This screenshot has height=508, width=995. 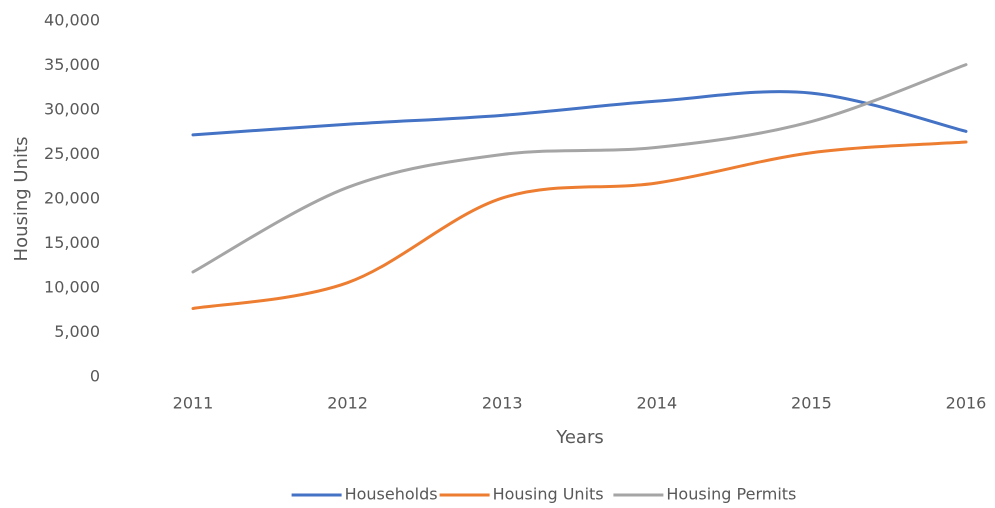 What do you see at coordinates (347, 403) in the screenshot?
I see `x-tick-label: 2012` at bounding box center [347, 403].